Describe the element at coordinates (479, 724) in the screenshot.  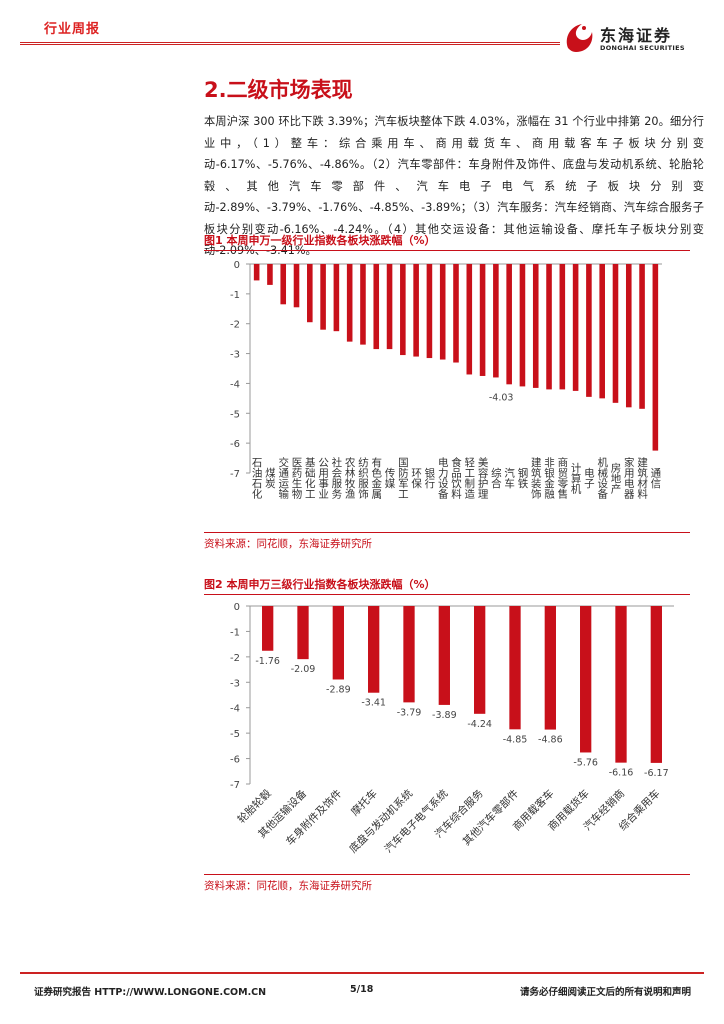
I see `data-label: -4.24` at that location.